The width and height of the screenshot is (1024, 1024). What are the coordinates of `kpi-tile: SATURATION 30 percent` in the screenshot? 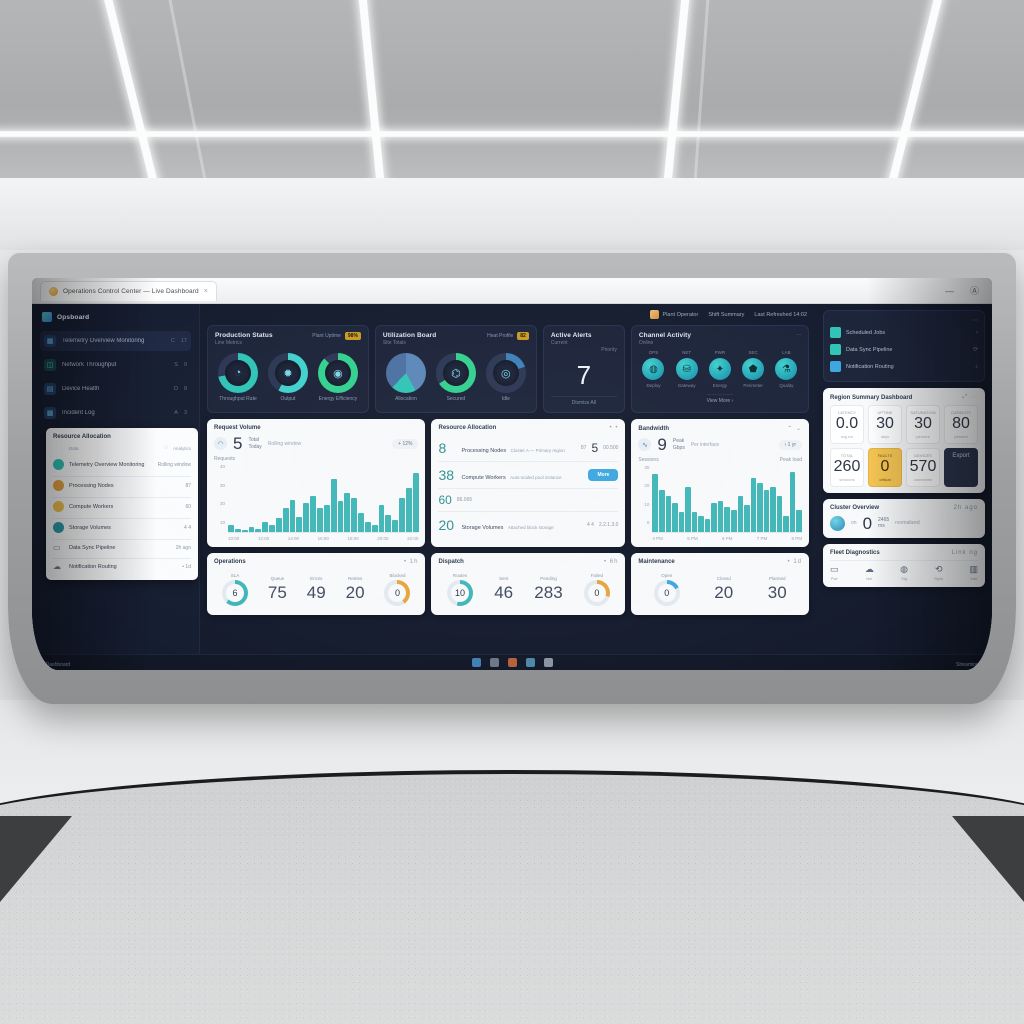 It's located at (923, 424).